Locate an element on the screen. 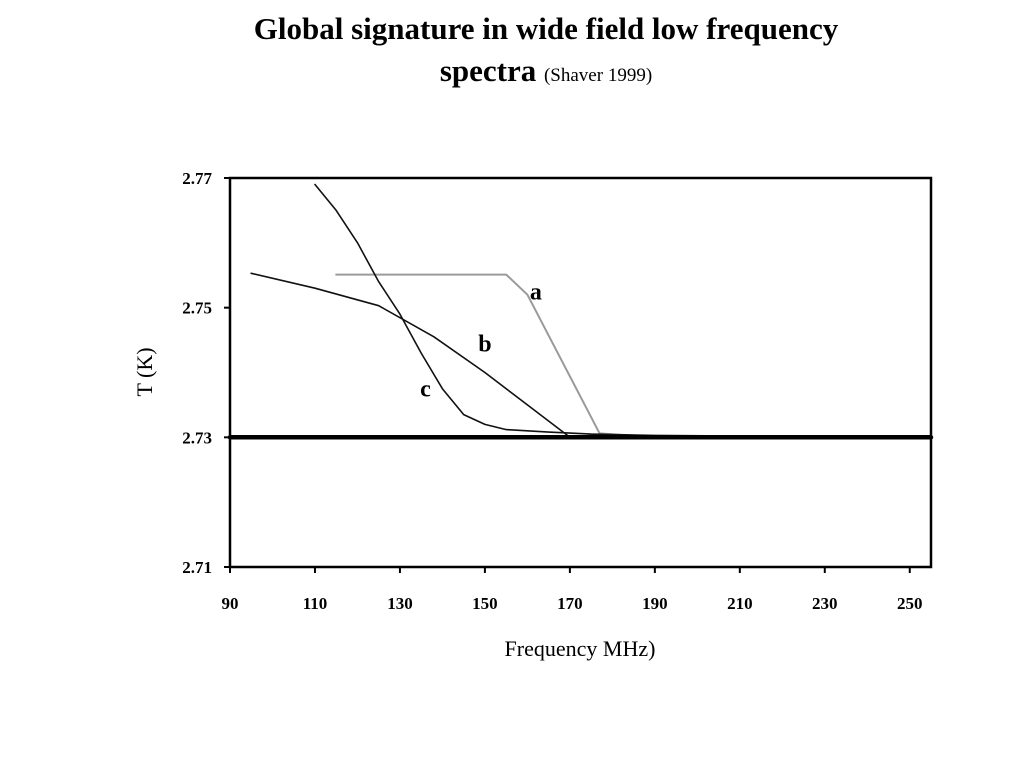 This screenshot has height=768, width=1024. y-axis-title: T (K) is located at coordinates (144, 371).